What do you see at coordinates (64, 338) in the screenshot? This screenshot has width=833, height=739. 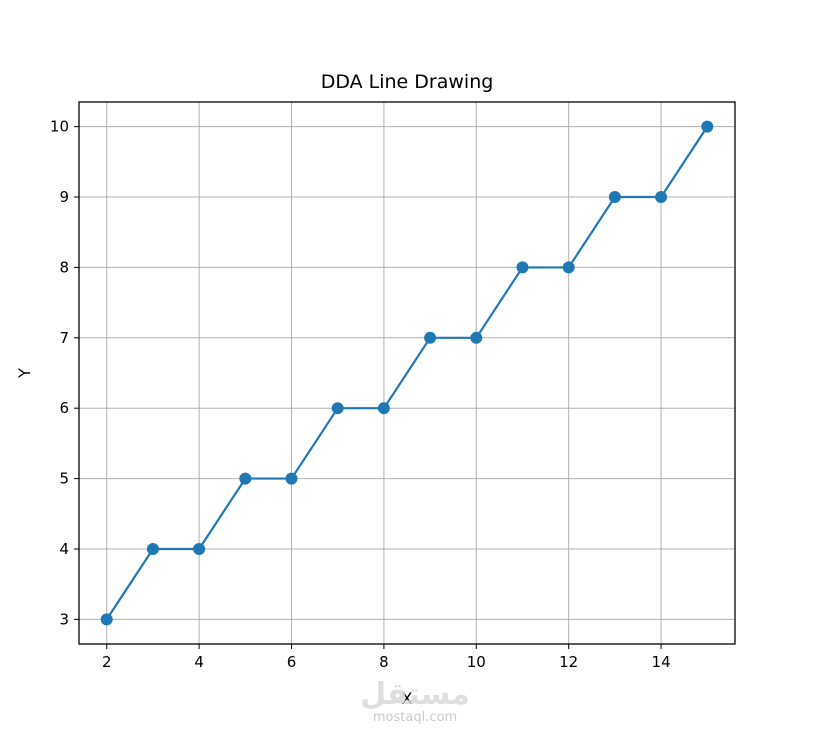 I see `y-tick-label: 7` at bounding box center [64, 338].